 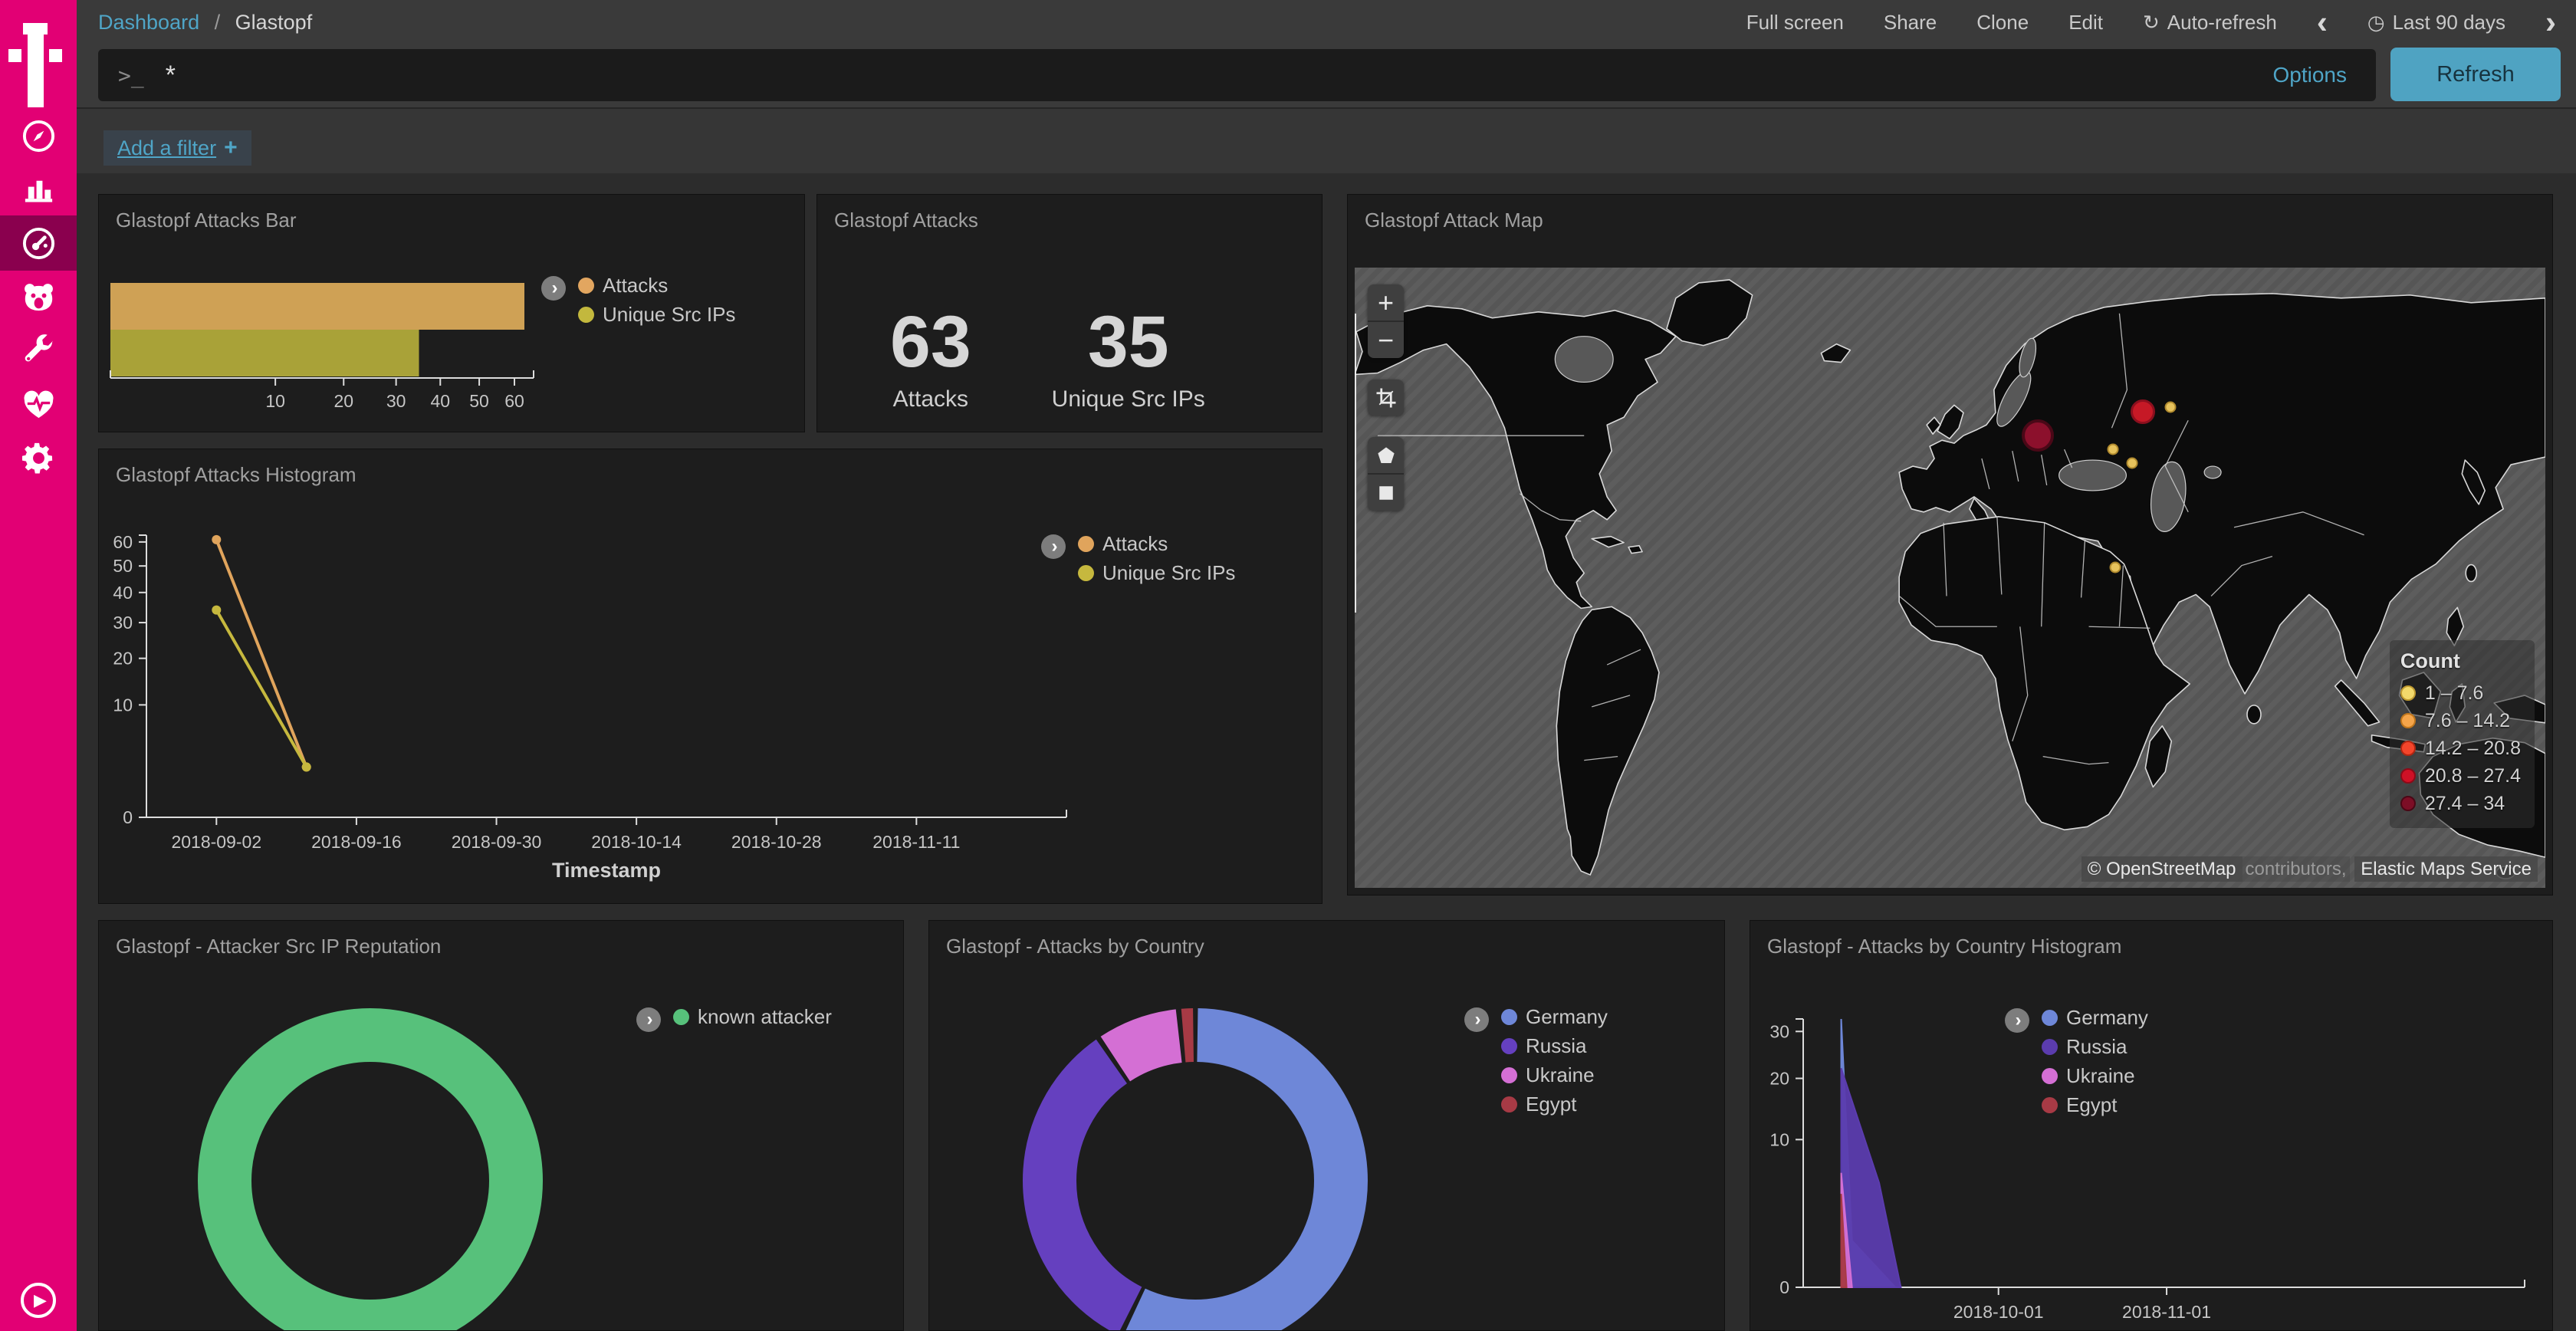 What do you see at coordinates (1128, 399) in the screenshot?
I see `metric-label: Unique Src IPs` at bounding box center [1128, 399].